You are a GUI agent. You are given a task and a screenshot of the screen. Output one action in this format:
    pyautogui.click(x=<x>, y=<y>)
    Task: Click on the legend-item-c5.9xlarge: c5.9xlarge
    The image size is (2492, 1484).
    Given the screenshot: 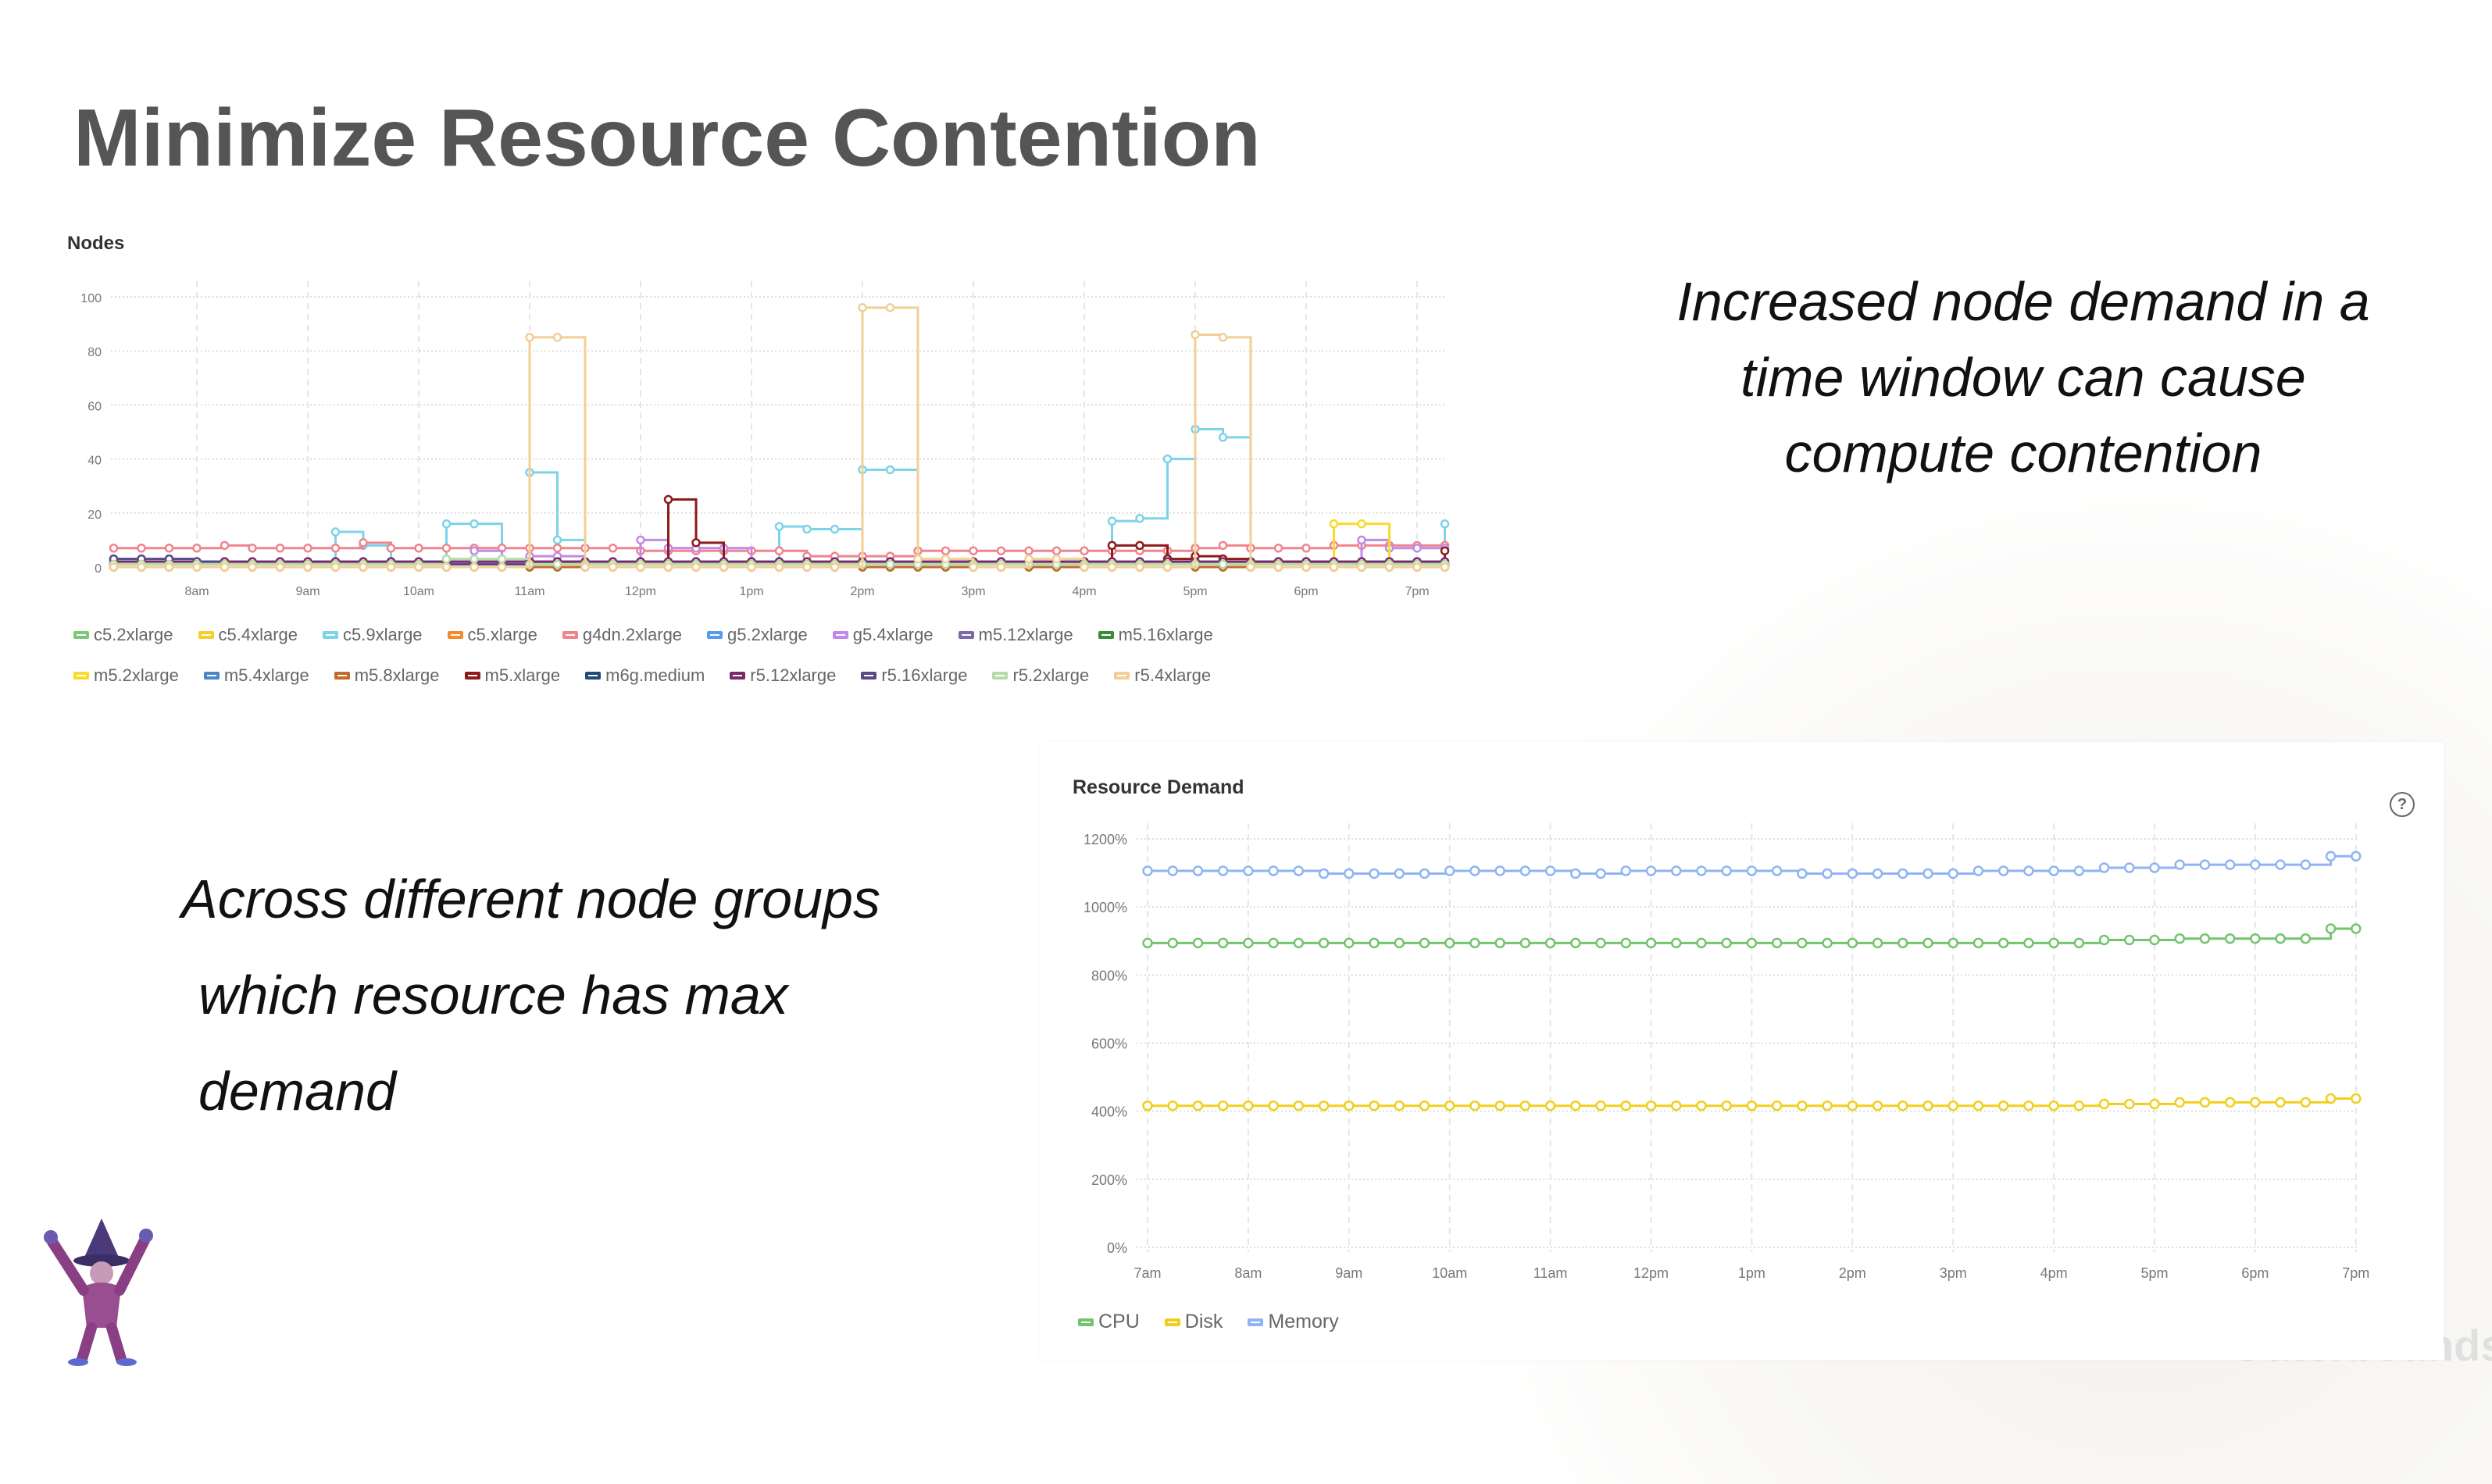 What is the action you would take?
    pyautogui.click(x=373, y=635)
    